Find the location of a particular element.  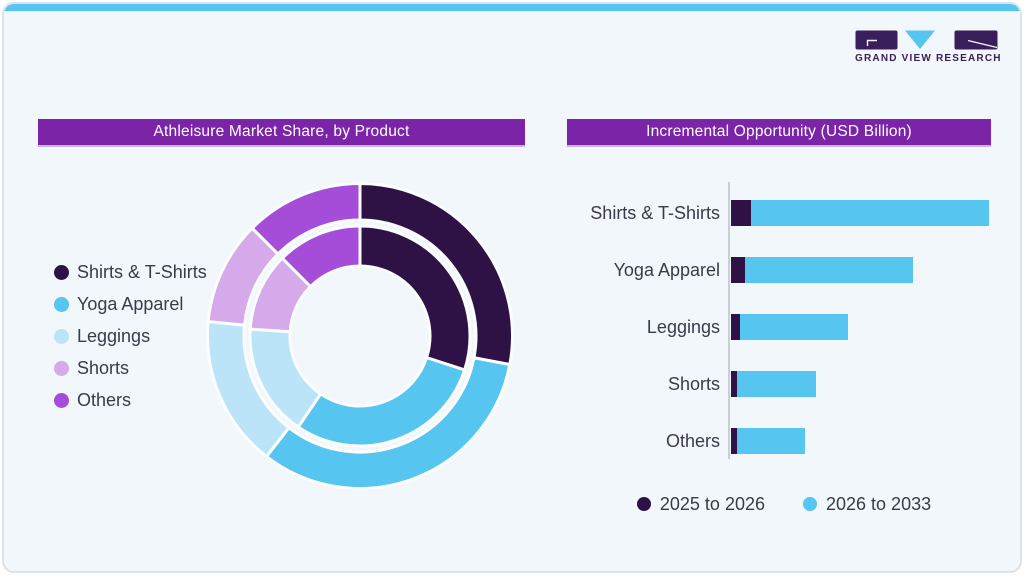

brand-logo: GRAND VIEW RESEARCH is located at coordinates (928, 47).